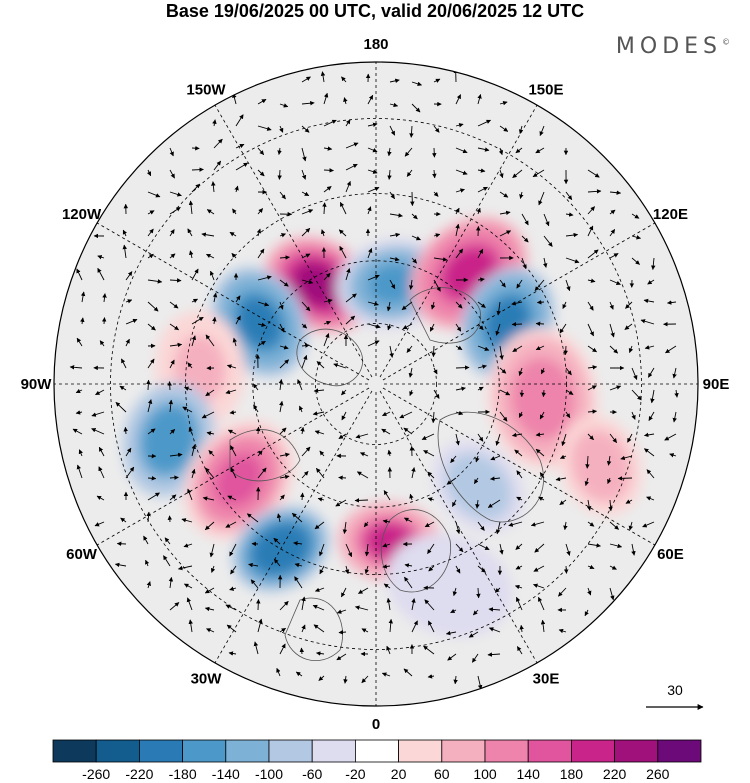 The height and width of the screenshot is (783, 750). What do you see at coordinates (445, 315) in the screenshot?
I see `arctic-coast` at bounding box center [445, 315].